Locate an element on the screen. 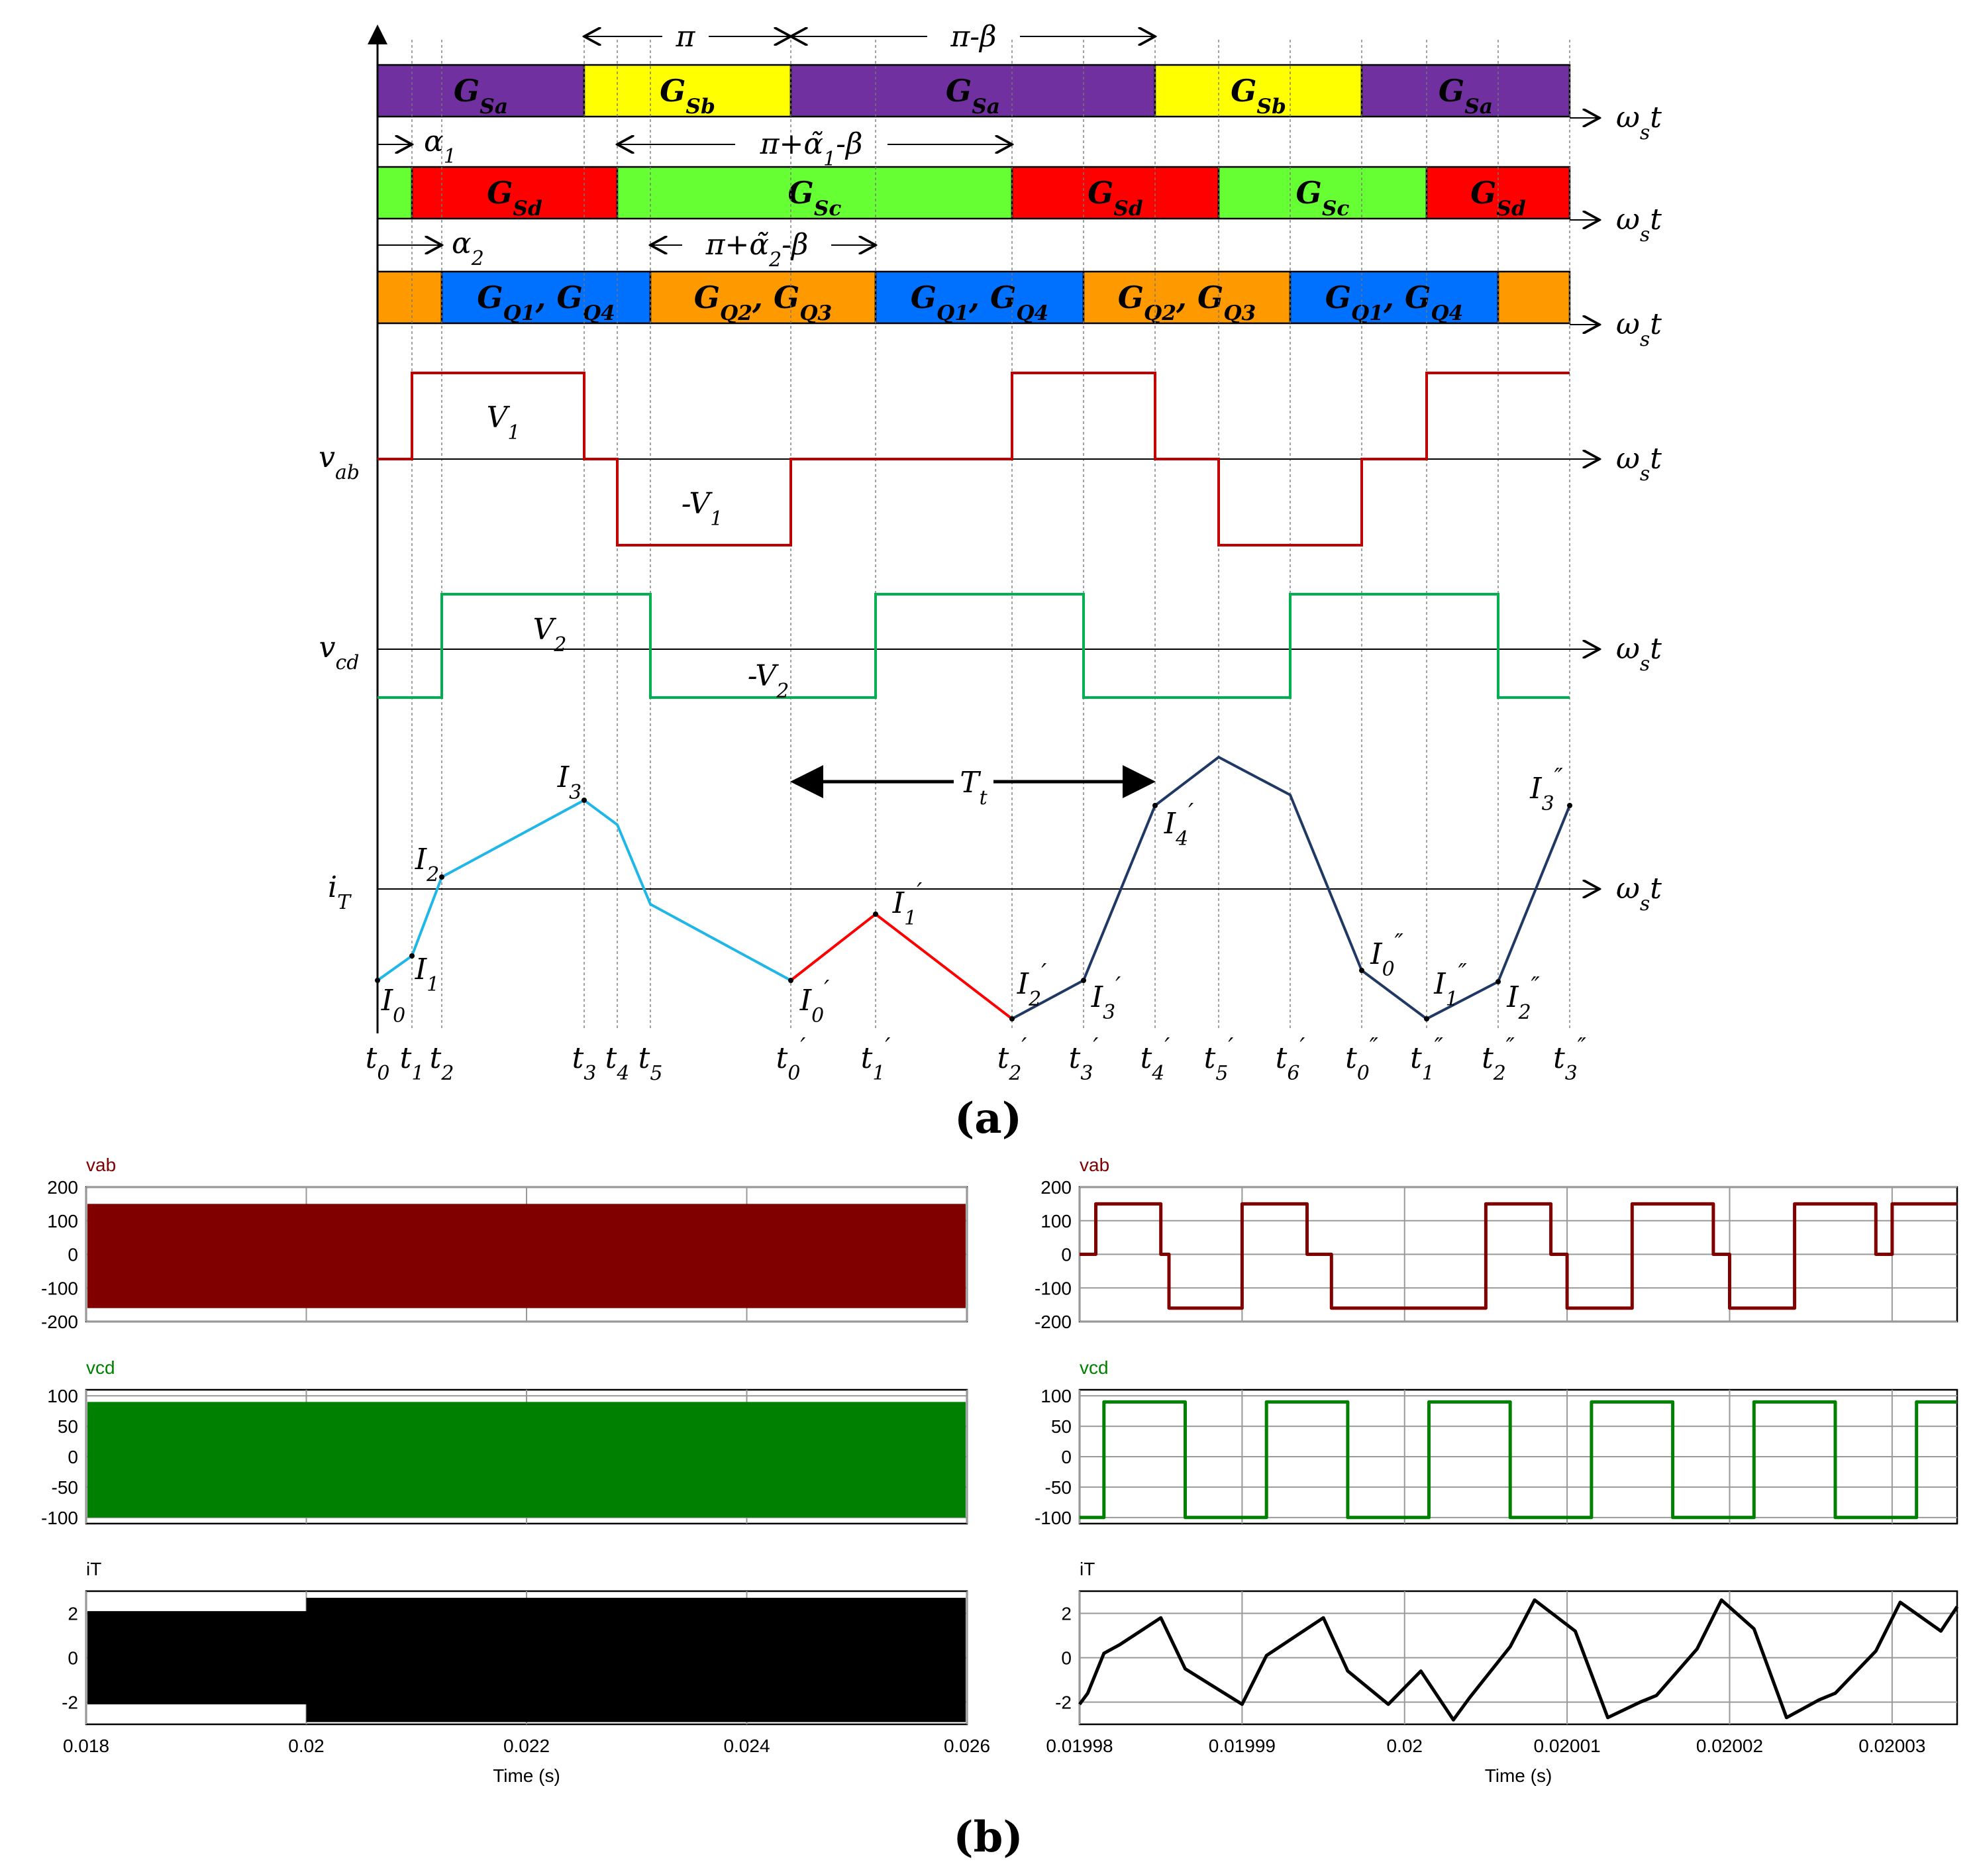 The height and width of the screenshot is (1876, 1977). time-label-0-sub: 0 is located at coordinates (383, 1073).